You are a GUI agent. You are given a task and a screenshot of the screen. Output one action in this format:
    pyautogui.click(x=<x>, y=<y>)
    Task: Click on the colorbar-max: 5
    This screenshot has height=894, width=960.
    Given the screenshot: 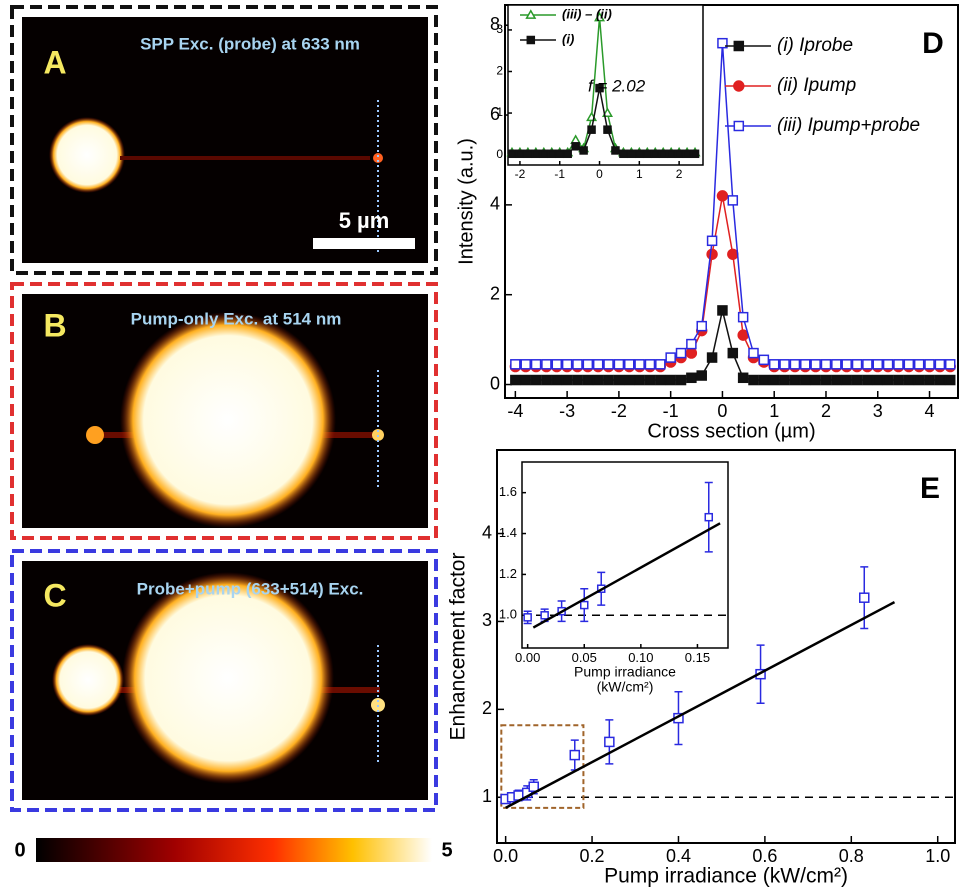 What is the action you would take?
    pyautogui.click(x=446, y=850)
    